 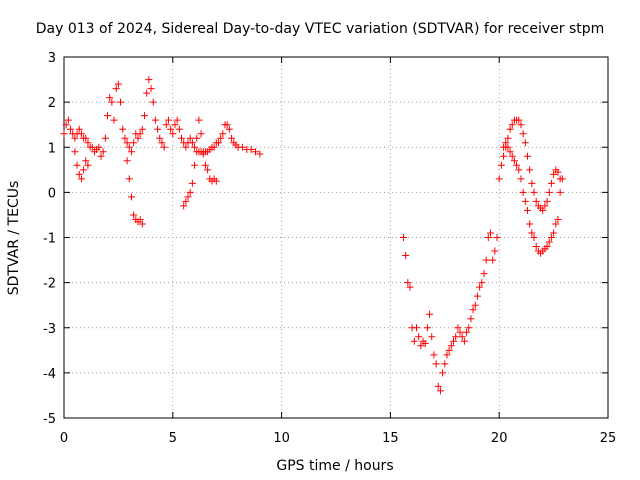 I want to click on x-tick-label: 20, so click(x=499, y=438).